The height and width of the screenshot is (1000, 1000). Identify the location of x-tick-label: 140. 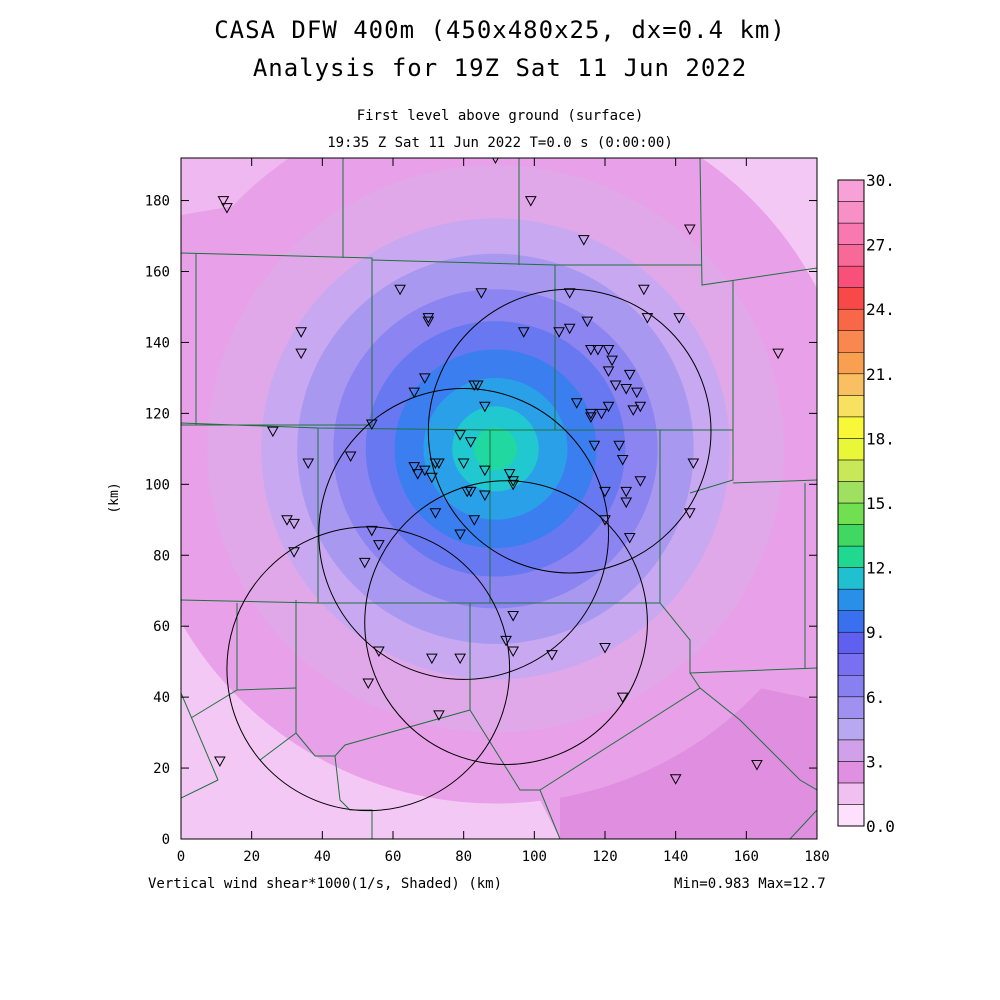
(675, 857).